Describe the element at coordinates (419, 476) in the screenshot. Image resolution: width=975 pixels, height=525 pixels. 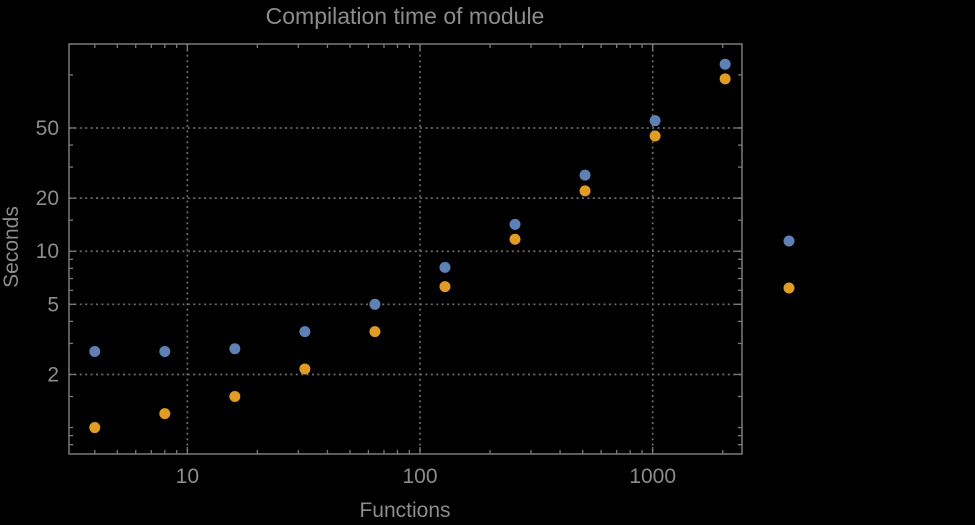
I see `x-tick-label: 100` at that location.